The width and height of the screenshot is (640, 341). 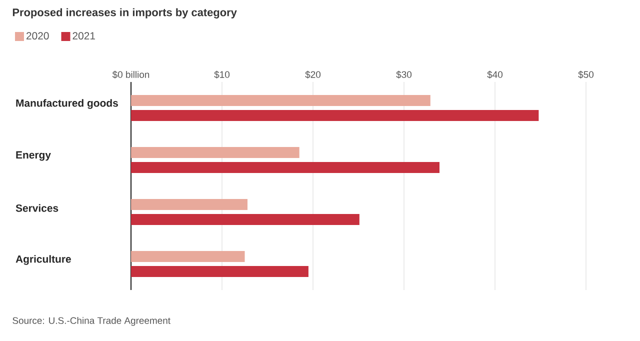 What do you see at coordinates (124, 13) in the screenshot?
I see `chart-title: Proposed increases in imports by category` at bounding box center [124, 13].